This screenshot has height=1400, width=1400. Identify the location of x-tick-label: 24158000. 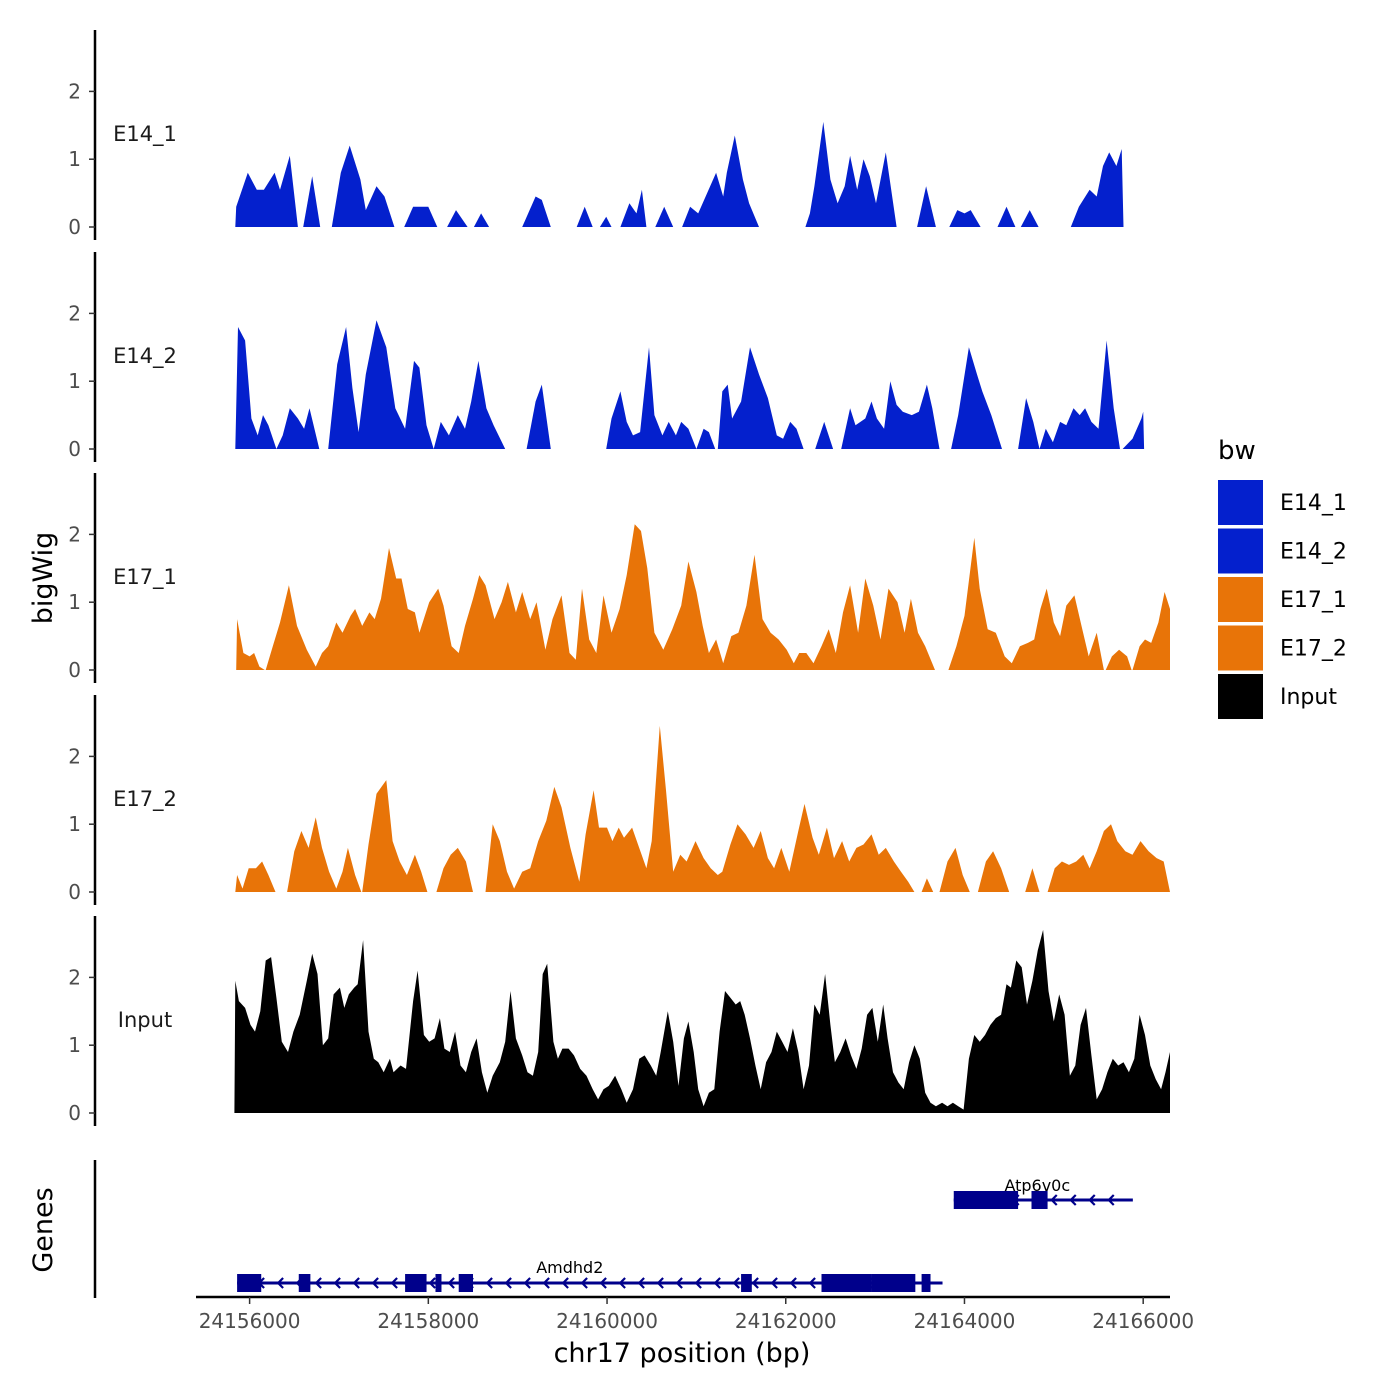
(428, 1321).